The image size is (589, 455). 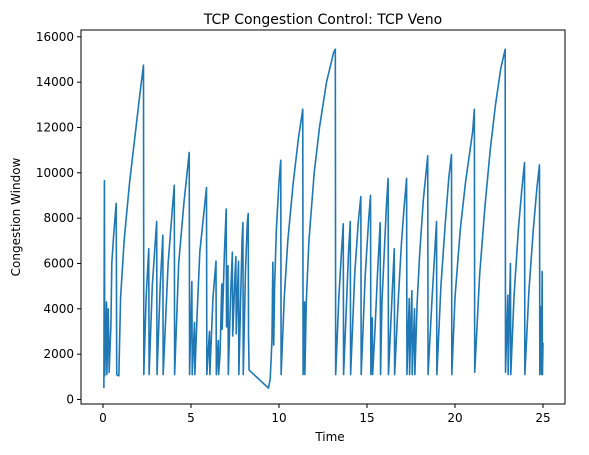 I want to click on x-axis-title: Time, so click(x=329, y=437).